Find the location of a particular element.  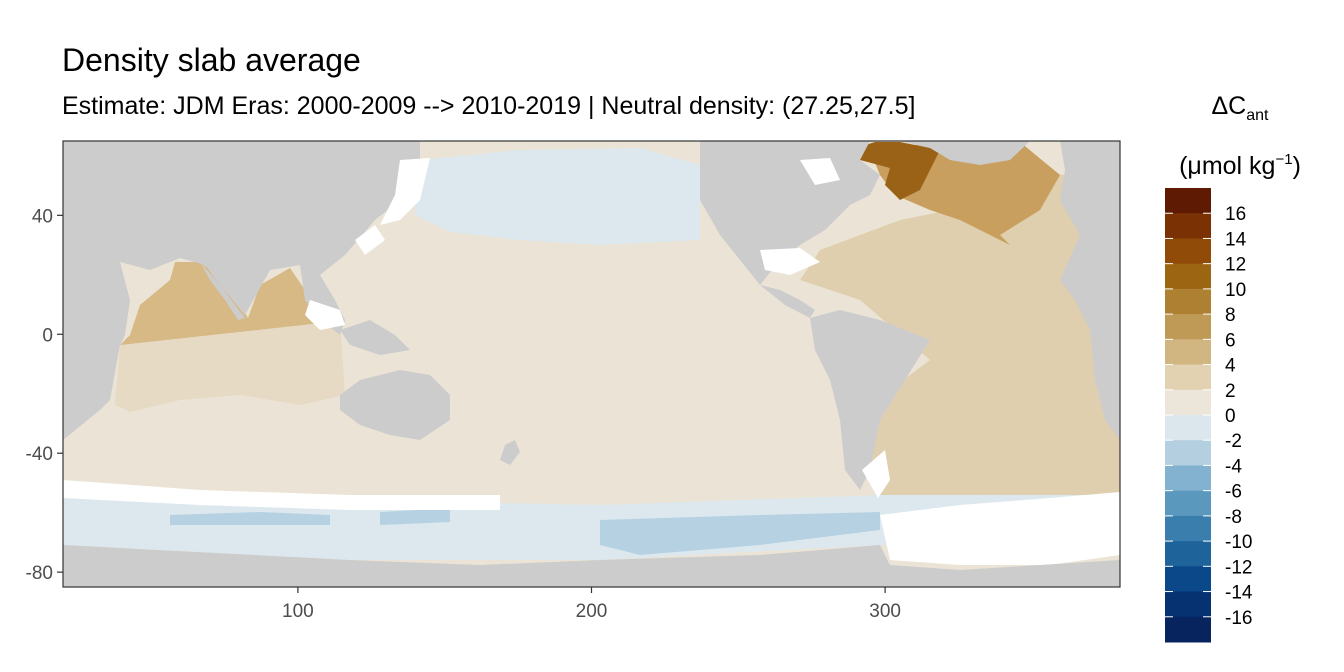

land-india is located at coordinates (222, 291).